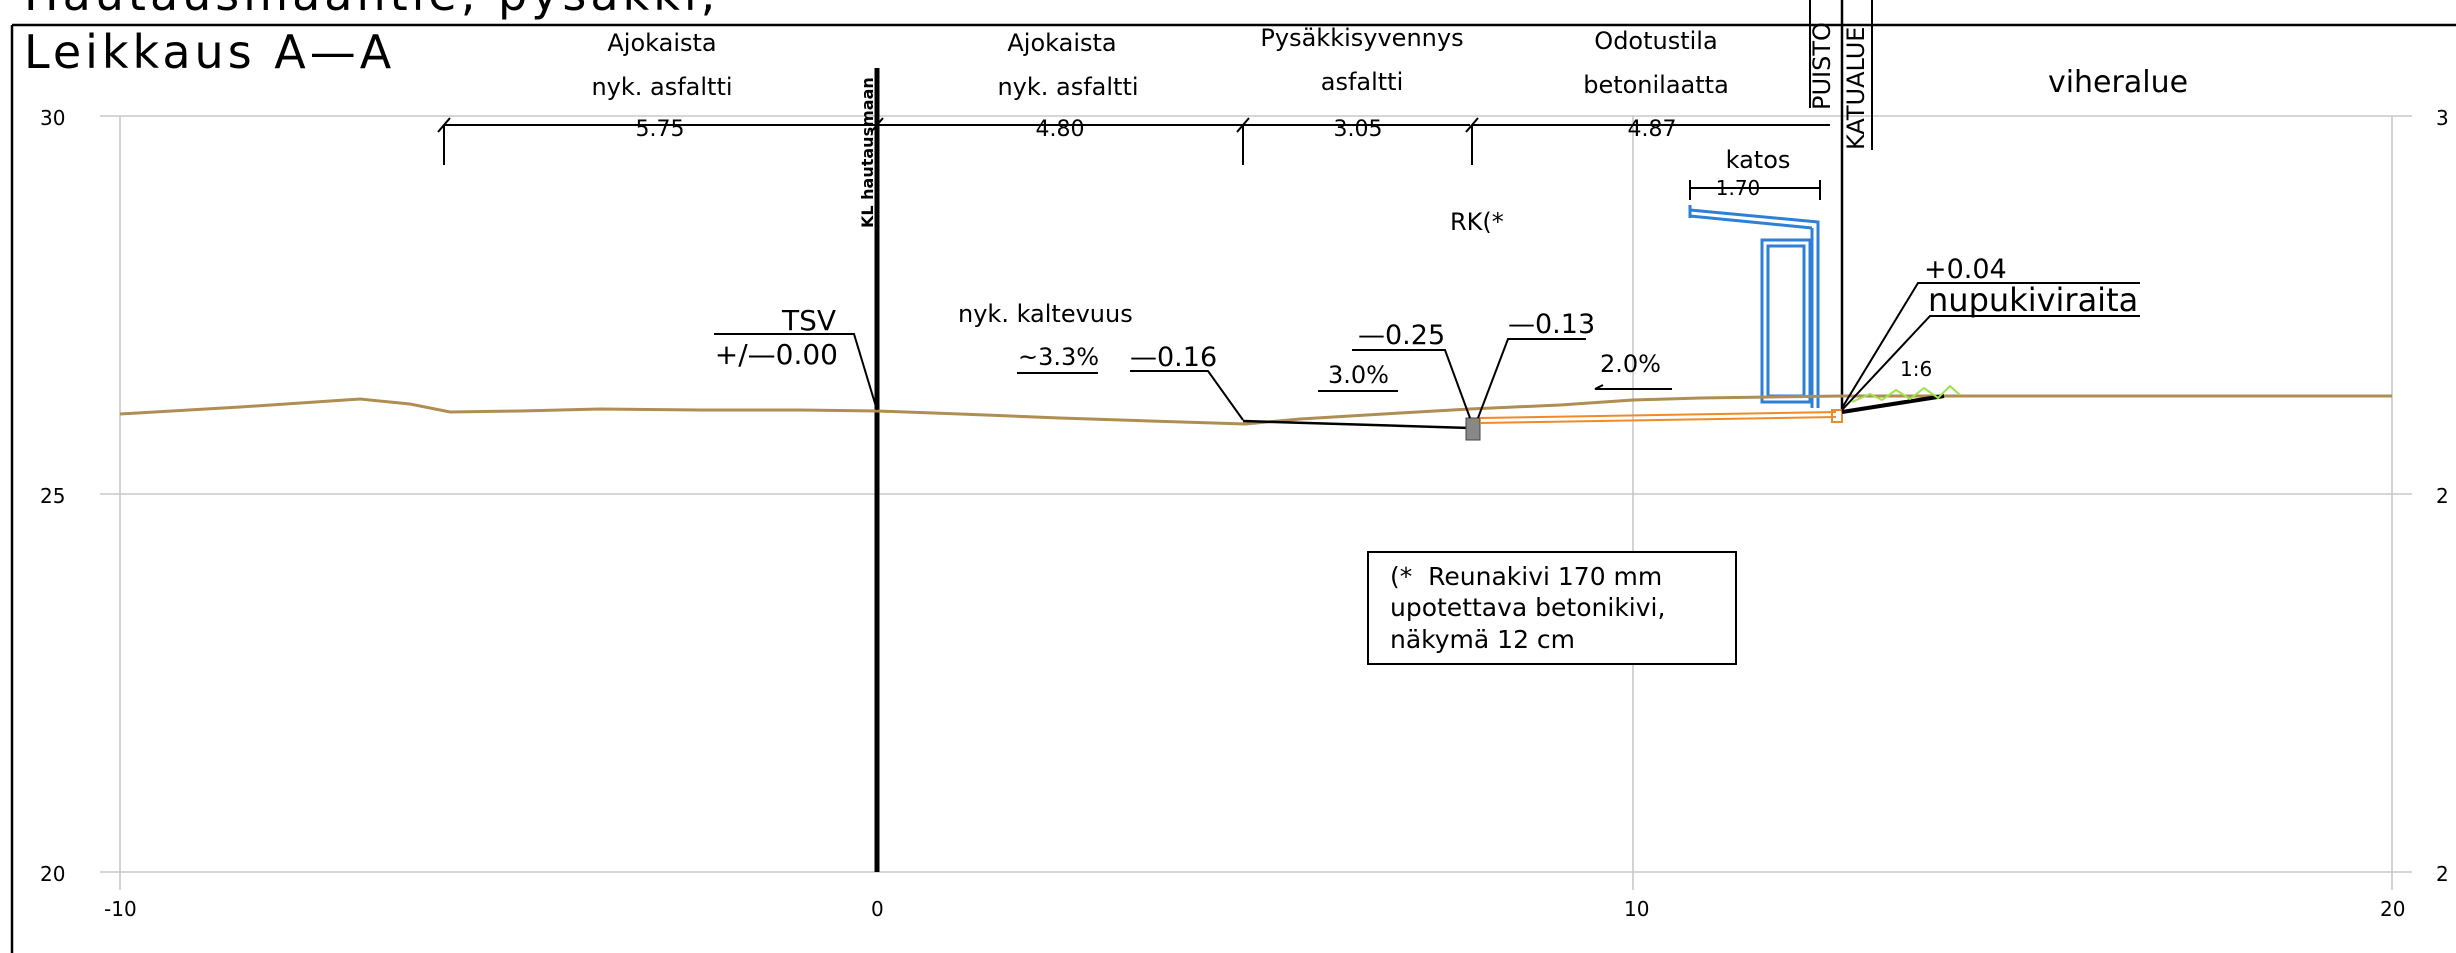  Describe the element at coordinates (2442, 496) in the screenshot. I see `y-tick-label-right-mid: 2` at that location.